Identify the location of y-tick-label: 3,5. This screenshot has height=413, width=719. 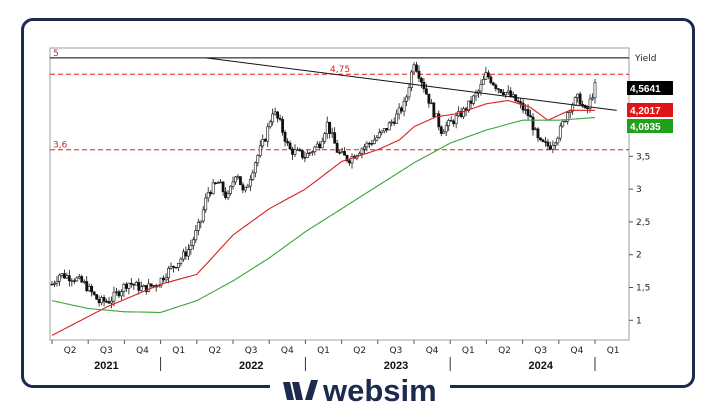
(643, 157).